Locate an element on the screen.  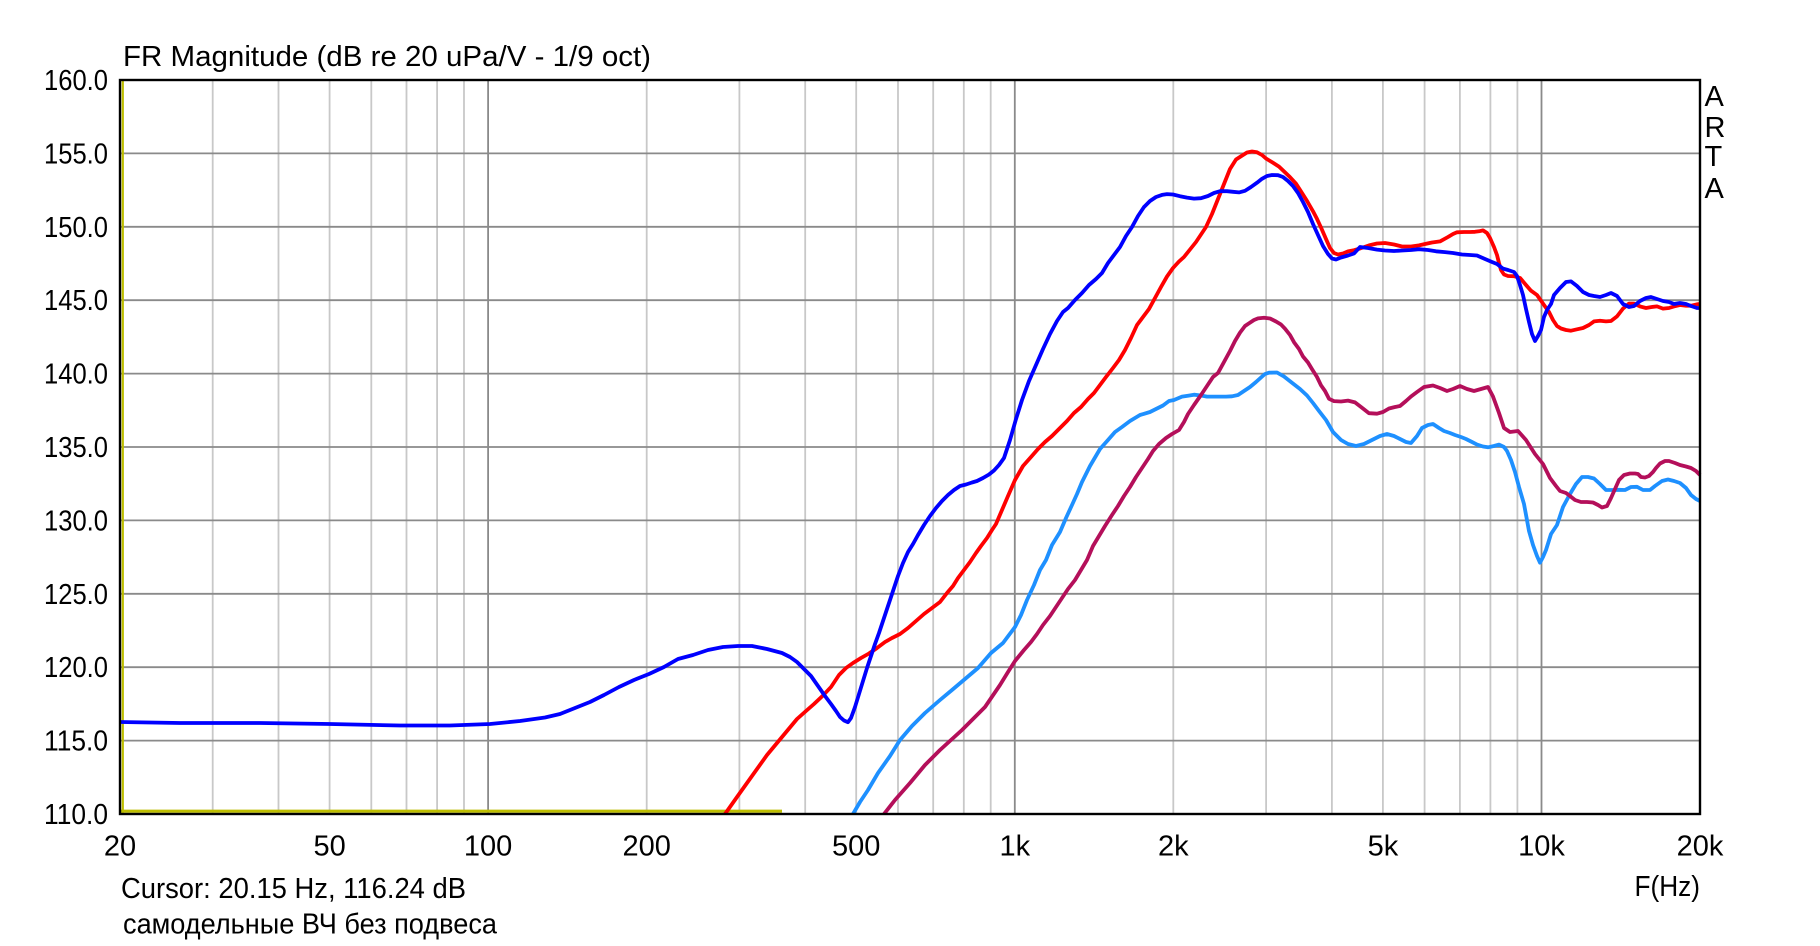
svg-text: 50 is located at coordinates (329, 847).